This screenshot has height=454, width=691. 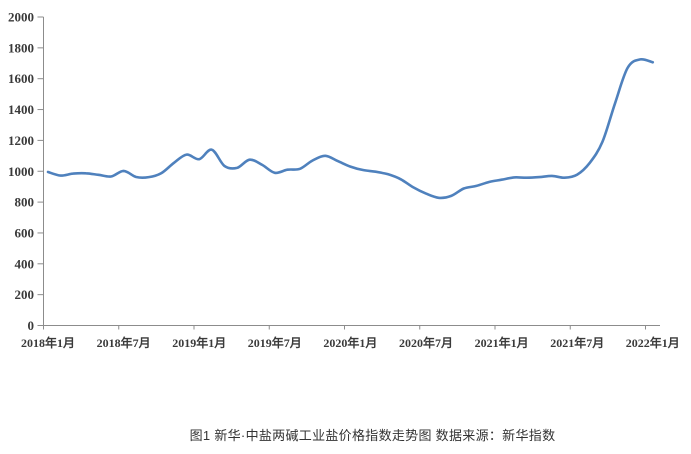 What do you see at coordinates (25, 263) in the screenshot?
I see `y-tick-label: 400` at bounding box center [25, 263].